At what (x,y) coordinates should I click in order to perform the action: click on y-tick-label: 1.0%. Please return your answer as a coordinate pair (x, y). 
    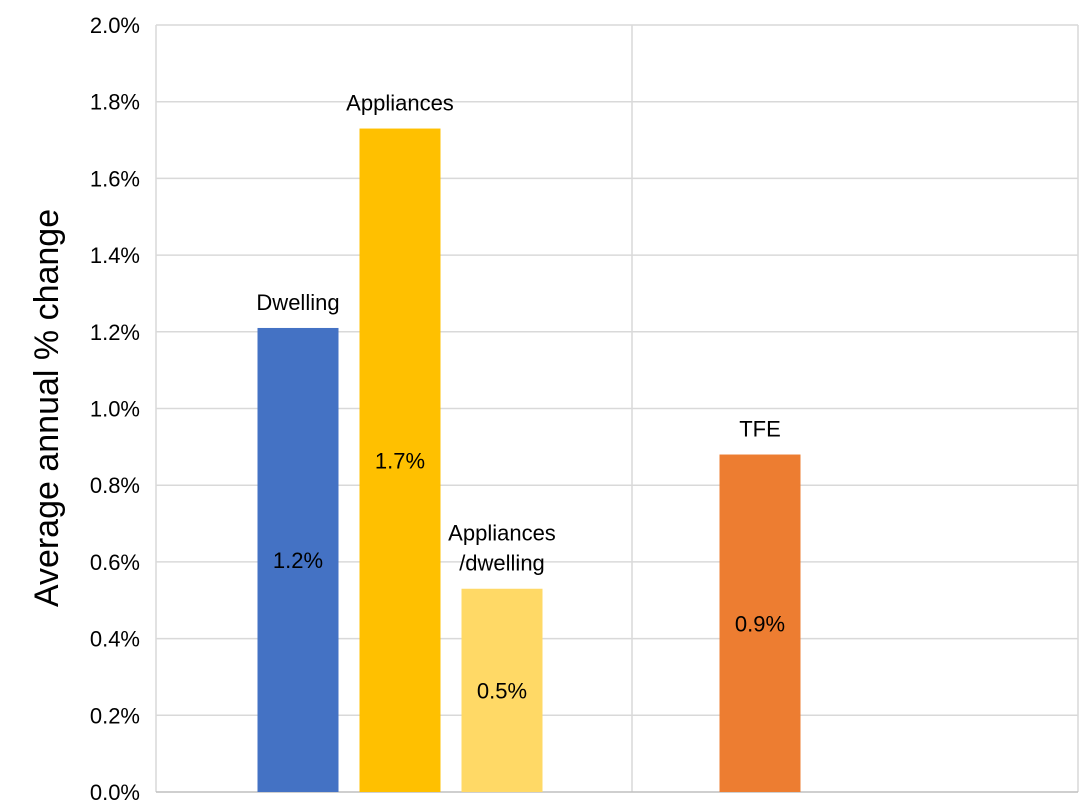
    Looking at the image, I should click on (115, 409).